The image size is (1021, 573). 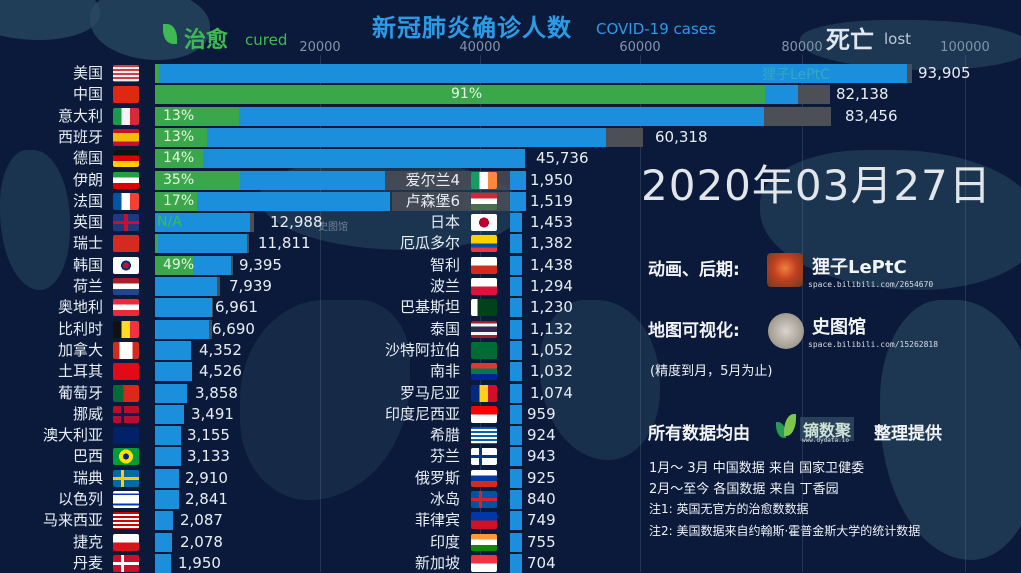 I want to click on case-bar: 91%, so click(x=492, y=95).